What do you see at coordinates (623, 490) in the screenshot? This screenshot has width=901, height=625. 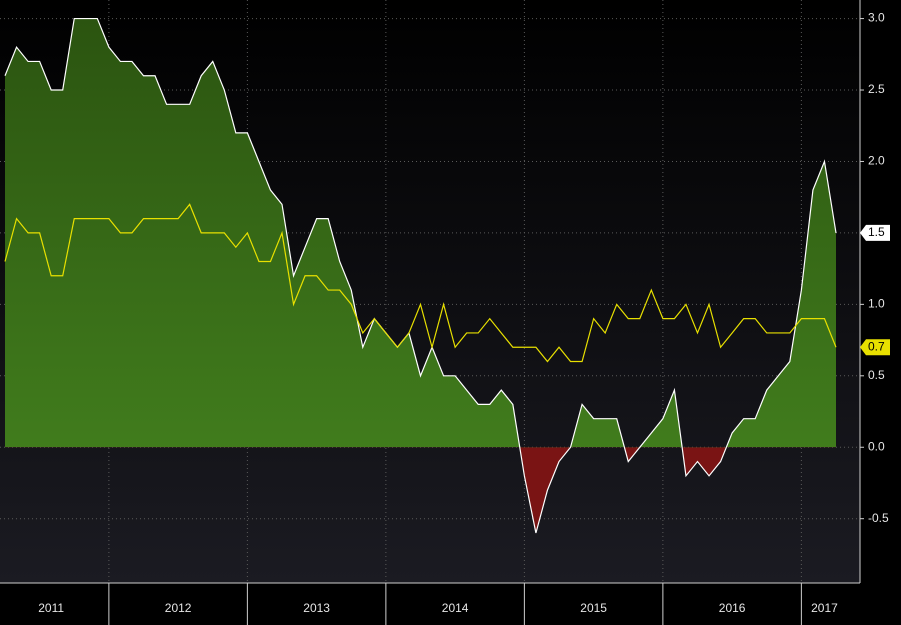 I see `area-negative` at bounding box center [623, 490].